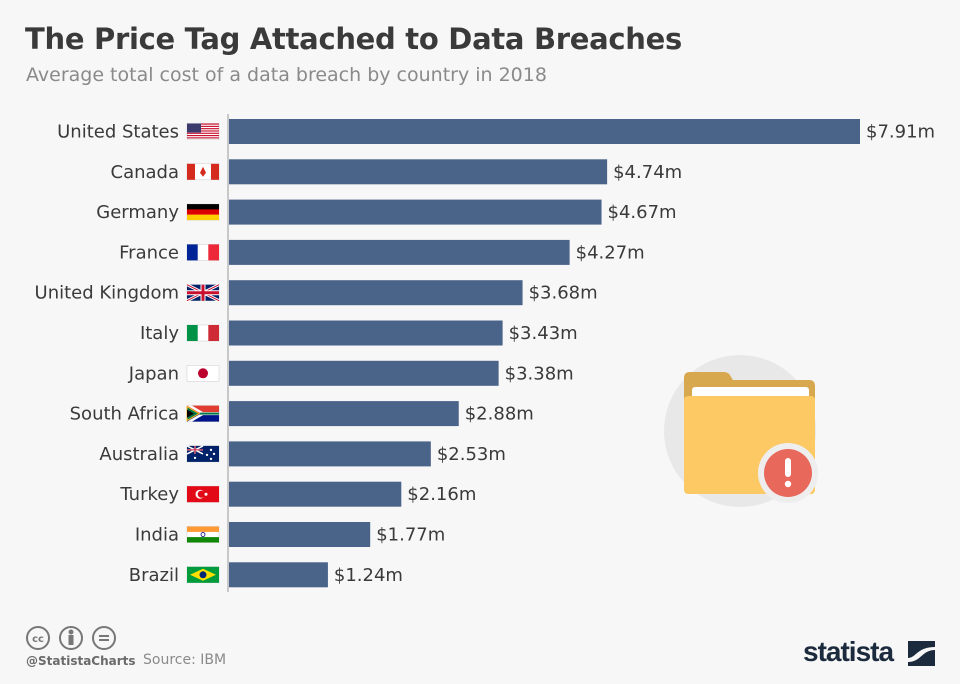  What do you see at coordinates (203, 333) in the screenshot?
I see `flag-it-icon` at bounding box center [203, 333].